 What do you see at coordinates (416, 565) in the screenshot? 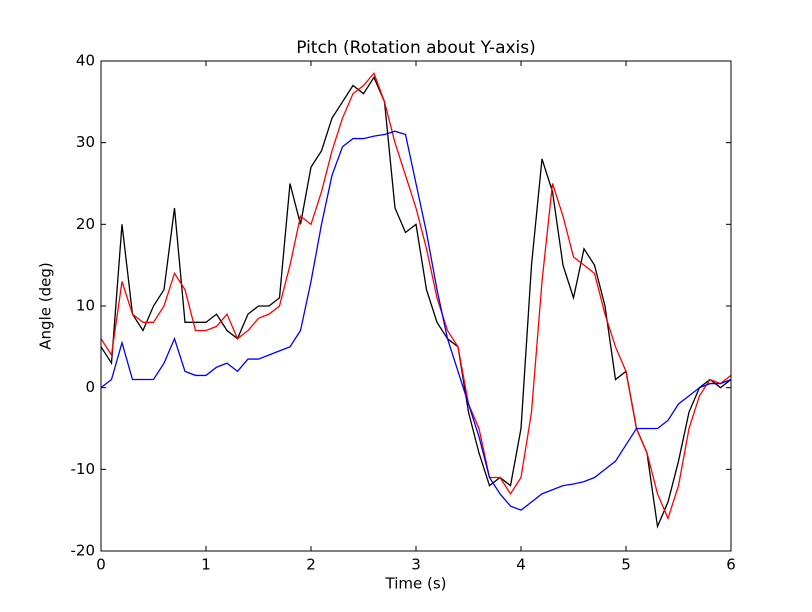
I see `x-tick-label: 3` at bounding box center [416, 565].